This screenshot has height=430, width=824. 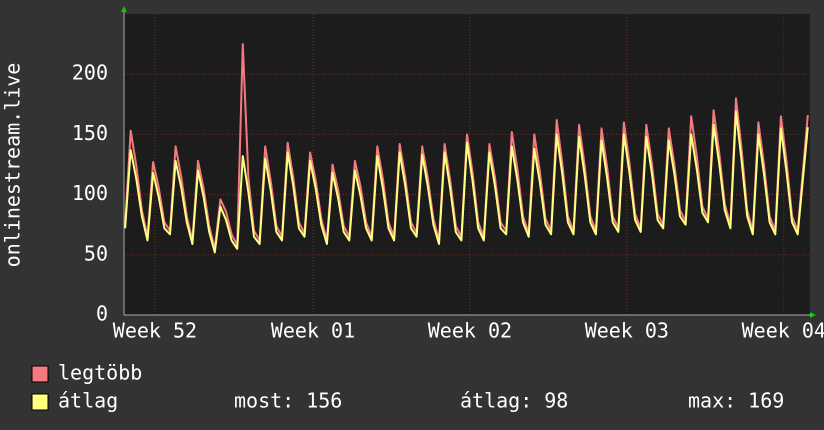 What do you see at coordinates (496, 401) in the screenshot?
I see `stat-label: átlag:` at bounding box center [496, 401].